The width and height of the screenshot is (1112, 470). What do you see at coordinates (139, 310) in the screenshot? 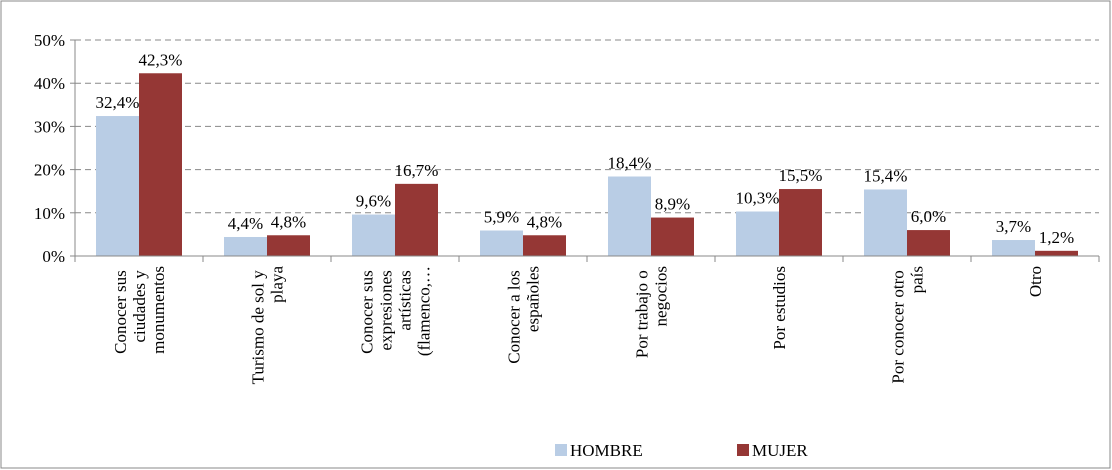
I see `x-tick-label: Conocer sus ciudades y monumentos` at bounding box center [139, 310].